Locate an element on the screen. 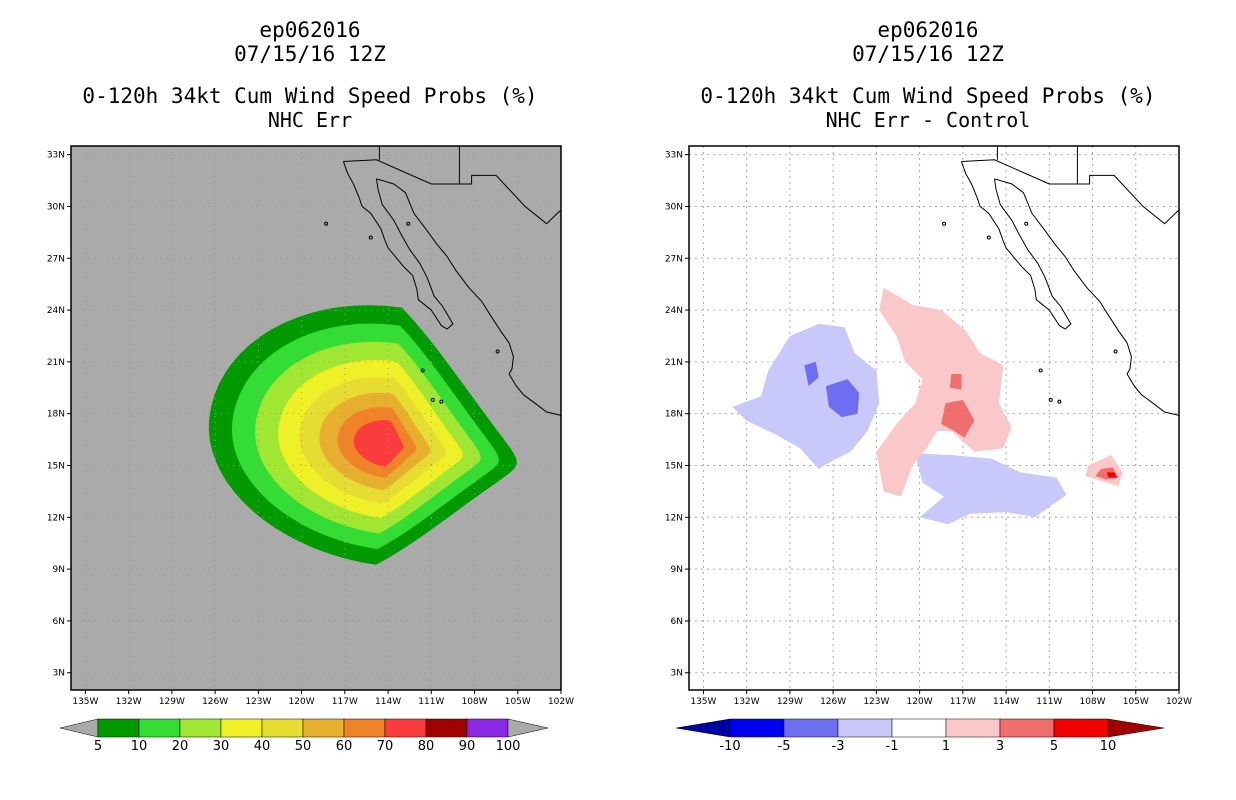  left-title-run: NHC Err is located at coordinates (310, 120).